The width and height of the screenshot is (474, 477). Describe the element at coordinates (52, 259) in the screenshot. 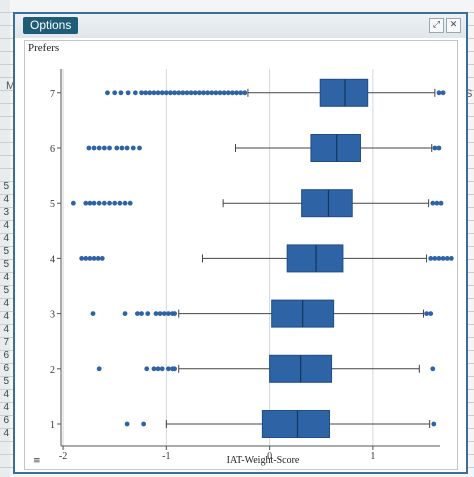

I see `y-tick-label: 4` at that location.